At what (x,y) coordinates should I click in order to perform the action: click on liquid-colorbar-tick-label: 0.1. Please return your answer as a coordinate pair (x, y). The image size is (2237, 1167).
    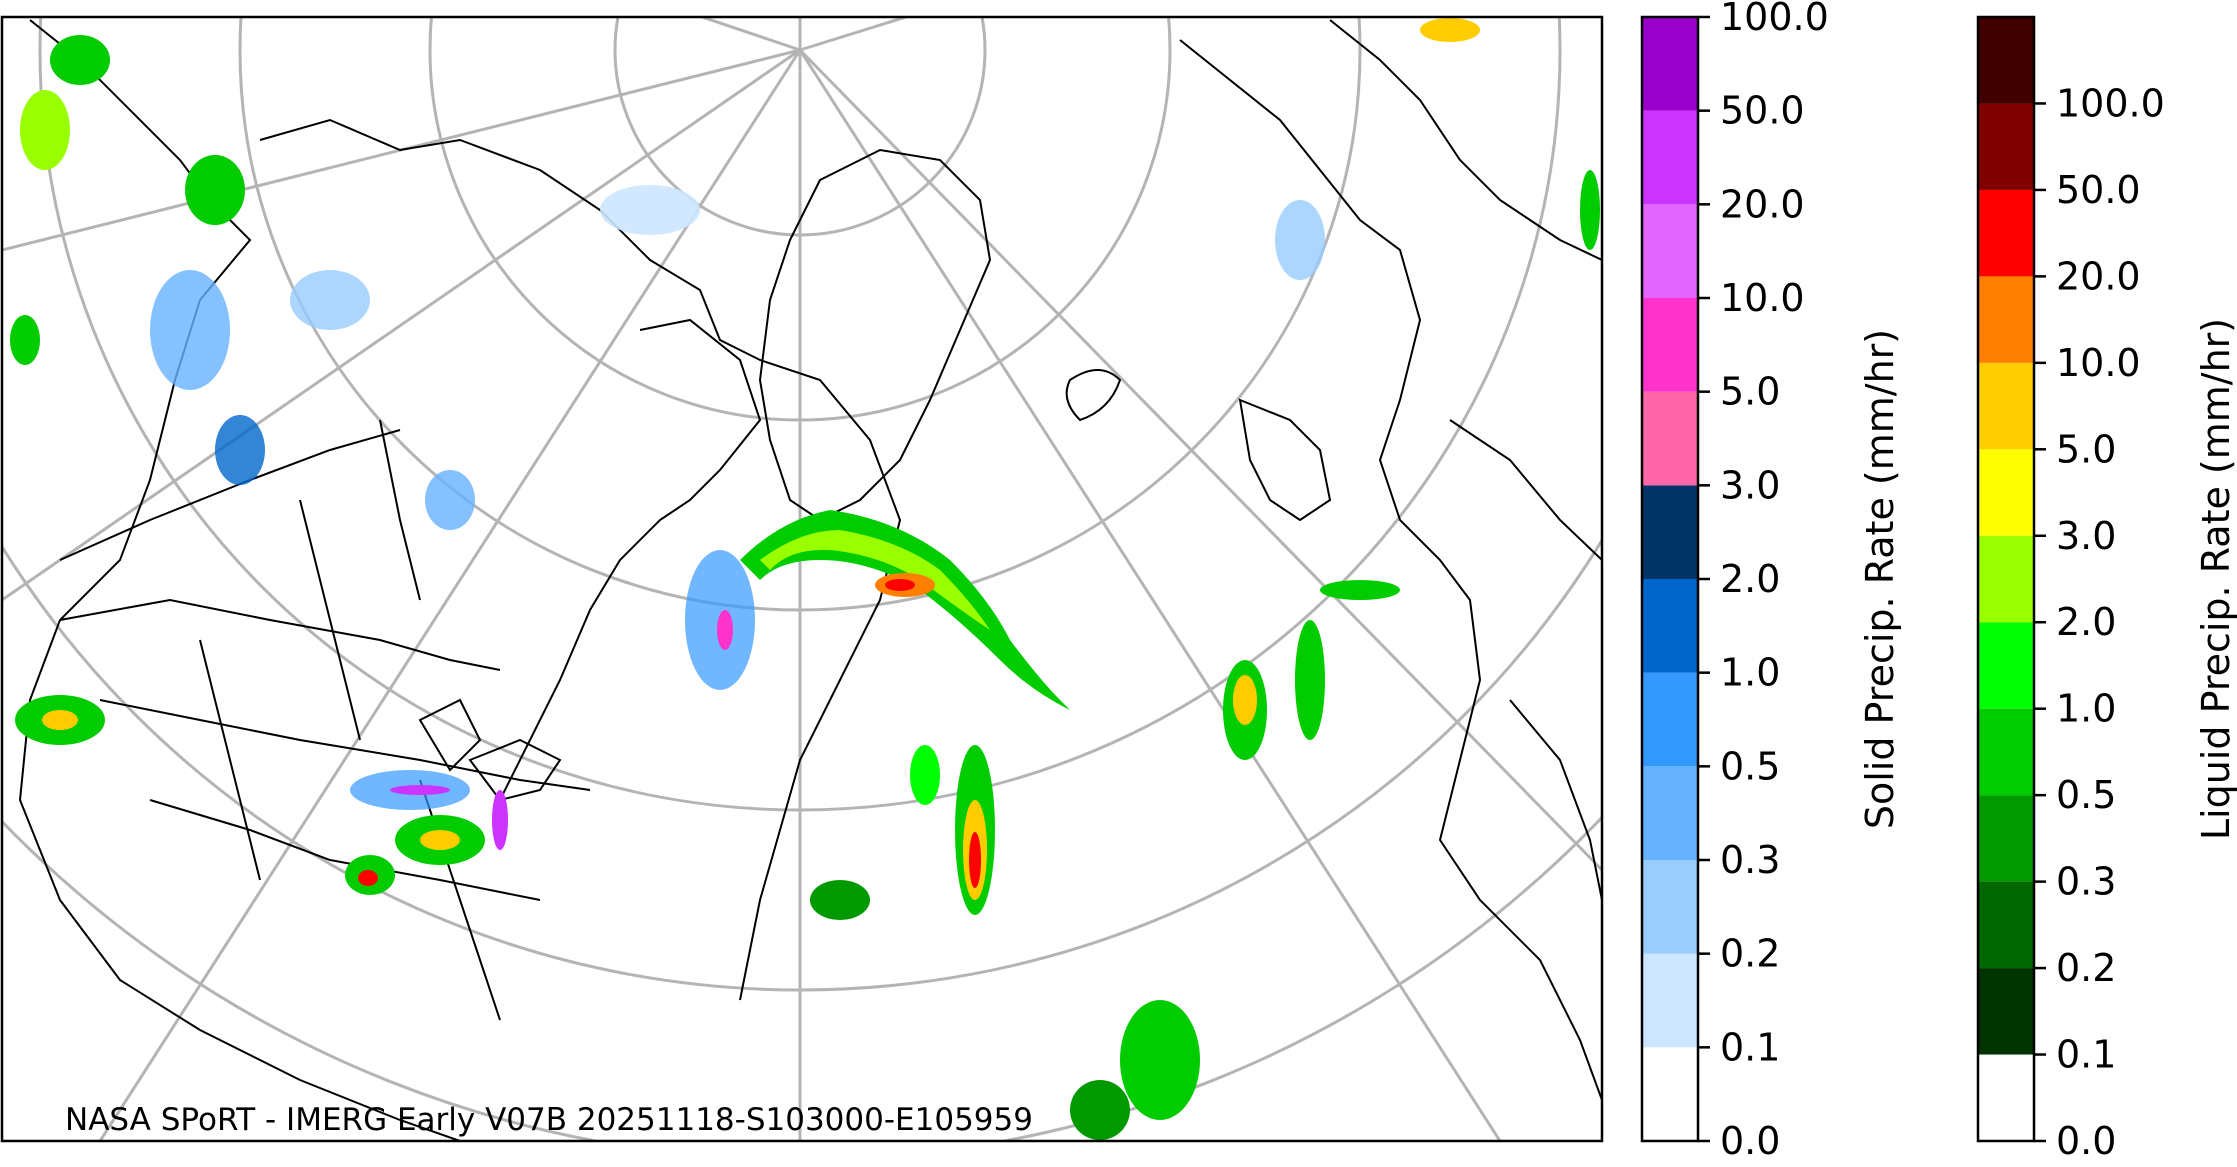
    Looking at the image, I should click on (2086, 1055).